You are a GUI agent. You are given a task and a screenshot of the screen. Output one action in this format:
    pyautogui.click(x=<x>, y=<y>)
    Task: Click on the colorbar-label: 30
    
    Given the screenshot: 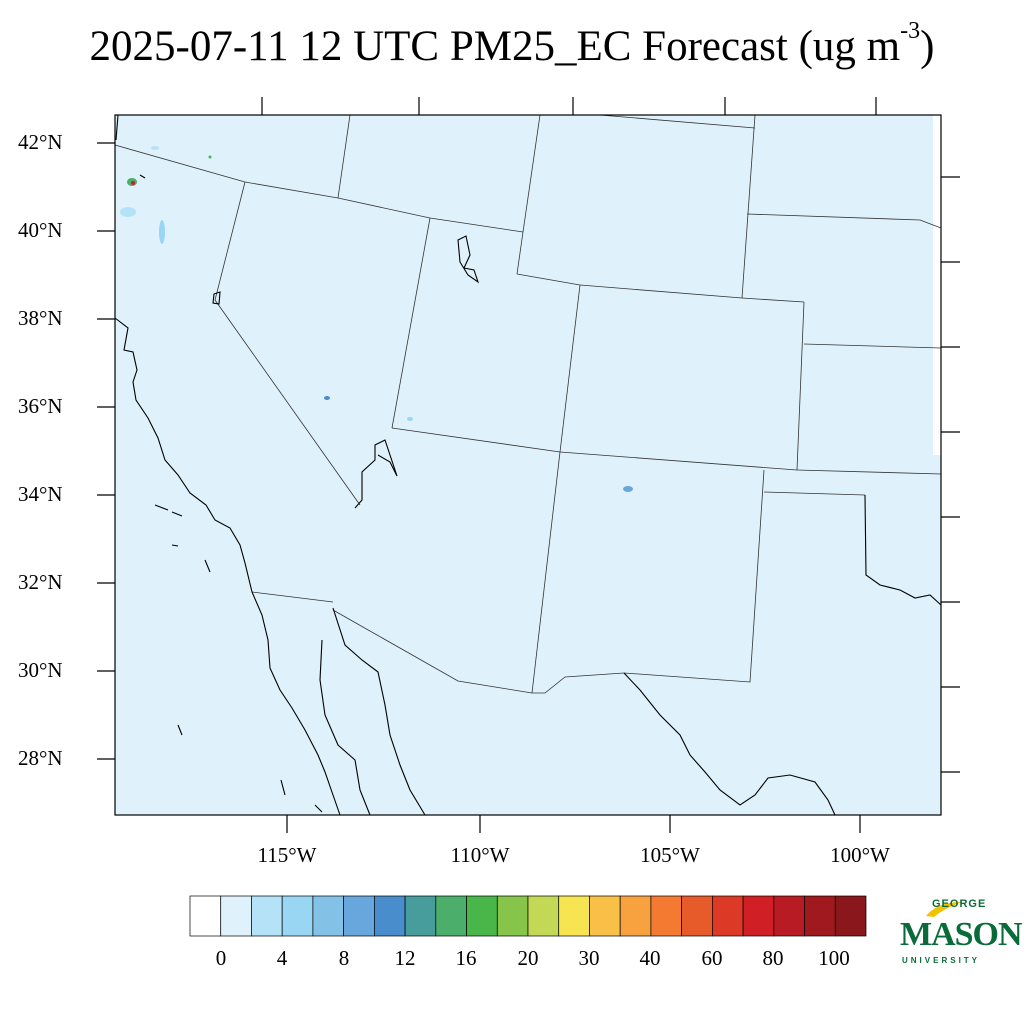 What is the action you would take?
    pyautogui.click(x=589, y=958)
    